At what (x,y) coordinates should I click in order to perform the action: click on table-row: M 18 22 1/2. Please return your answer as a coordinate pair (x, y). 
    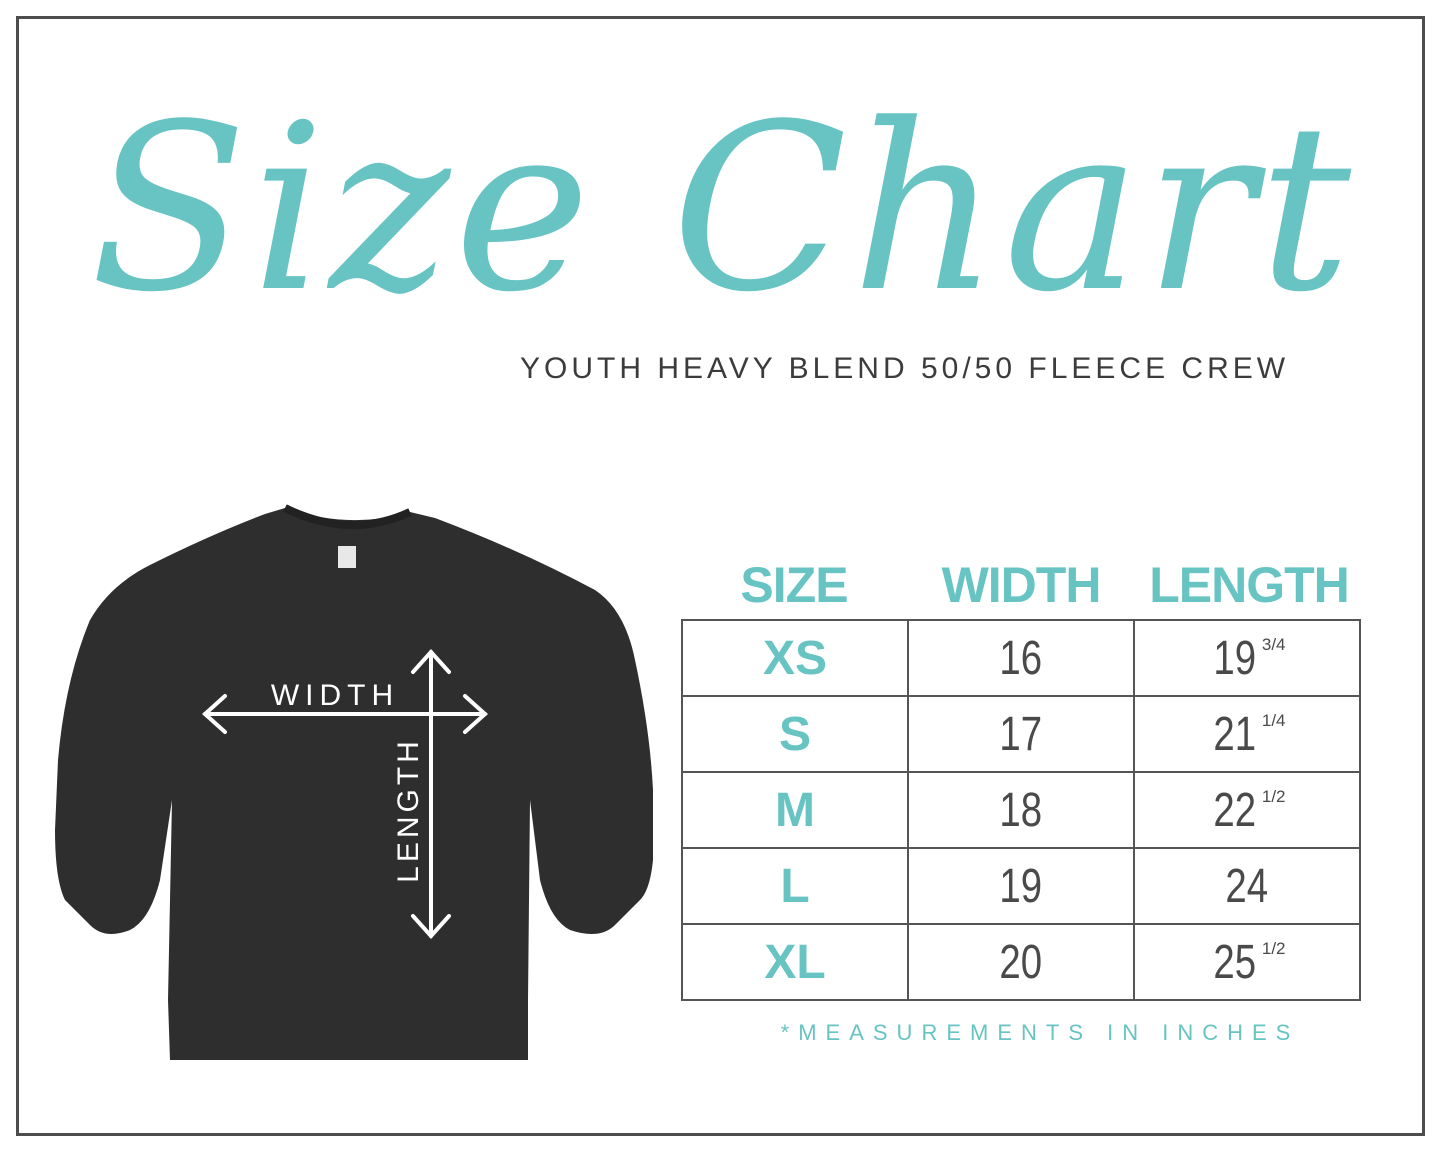
    Looking at the image, I should click on (1021, 810).